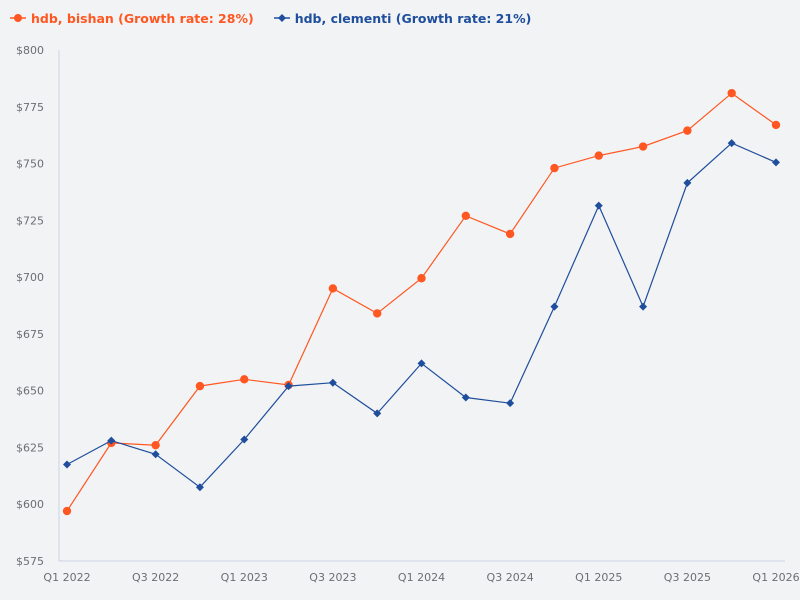 This screenshot has height=600, width=800. Describe the element at coordinates (30, 107) in the screenshot. I see `y-tick-label: $775` at that location.